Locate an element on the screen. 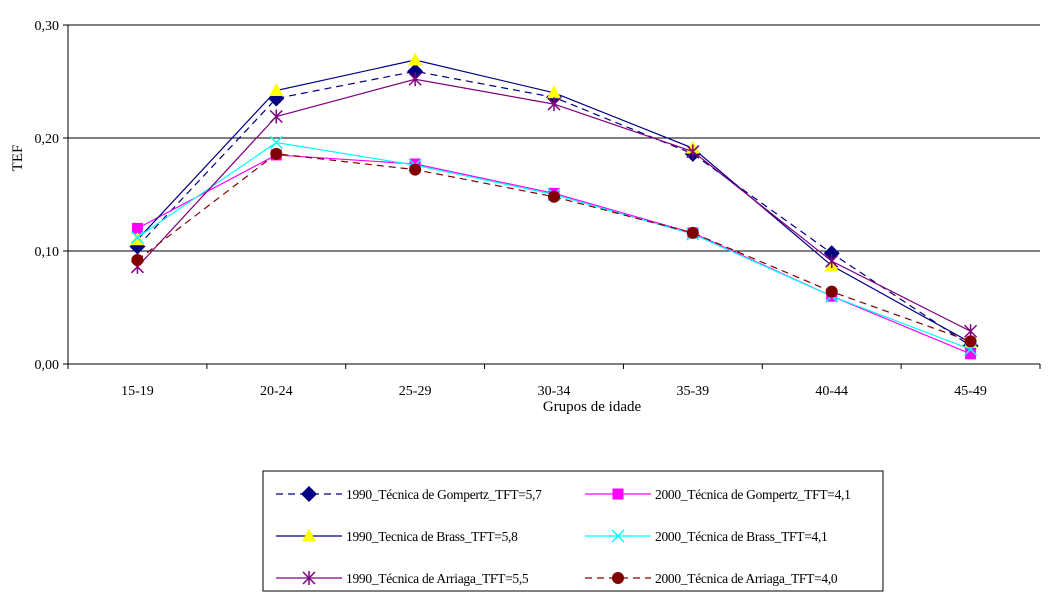 This screenshot has height=594, width=1060. legend-item-2: 2000_Técnica de Gompertz_TFT=4,1 is located at coordinates (718, 494).